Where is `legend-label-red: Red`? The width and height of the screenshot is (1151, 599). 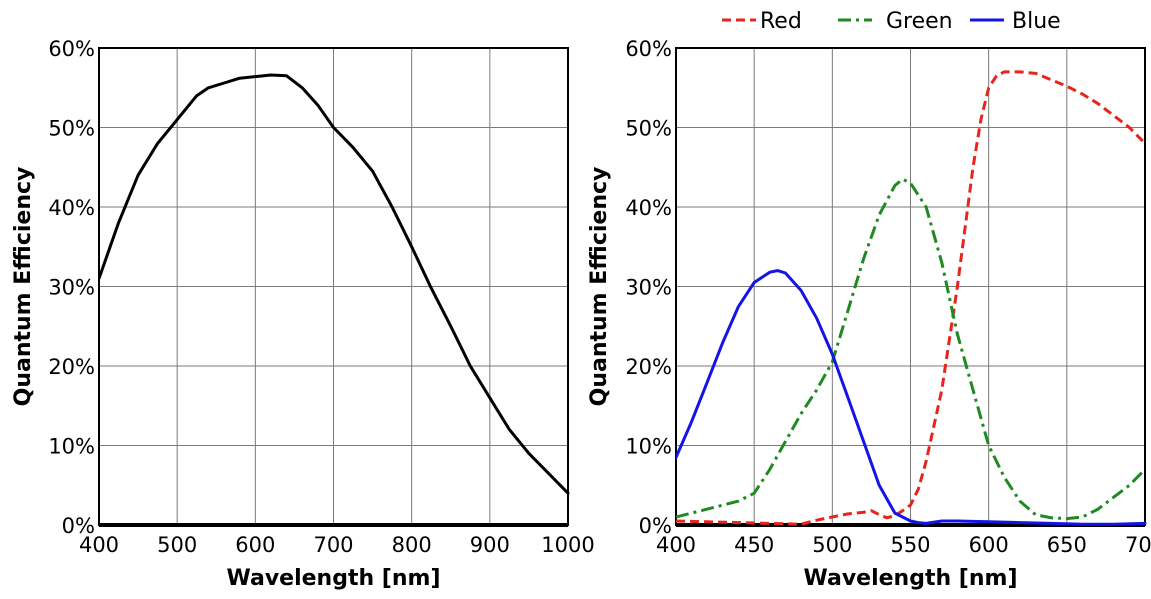 legend-label-red: Red is located at coordinates (781, 21).